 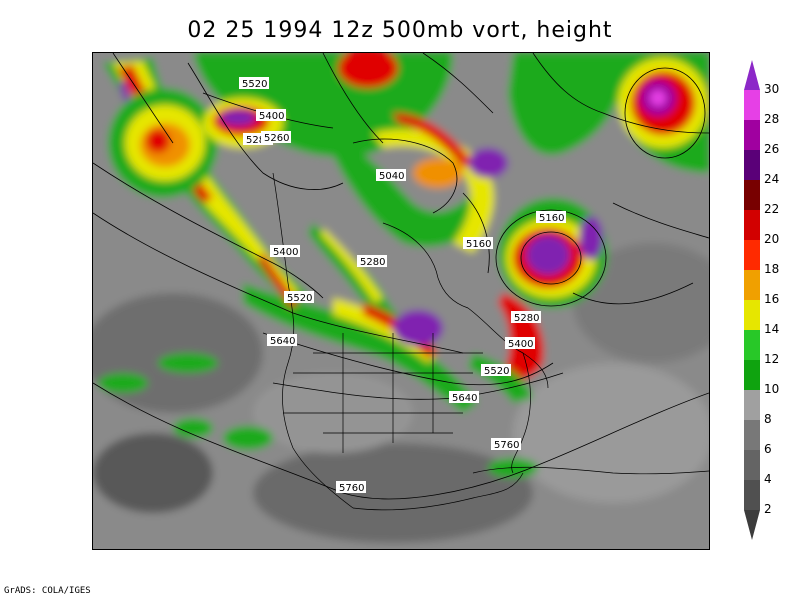 What do you see at coordinates (768, 419) in the screenshot?
I see `colorbar-tick-label: 8` at bounding box center [768, 419].